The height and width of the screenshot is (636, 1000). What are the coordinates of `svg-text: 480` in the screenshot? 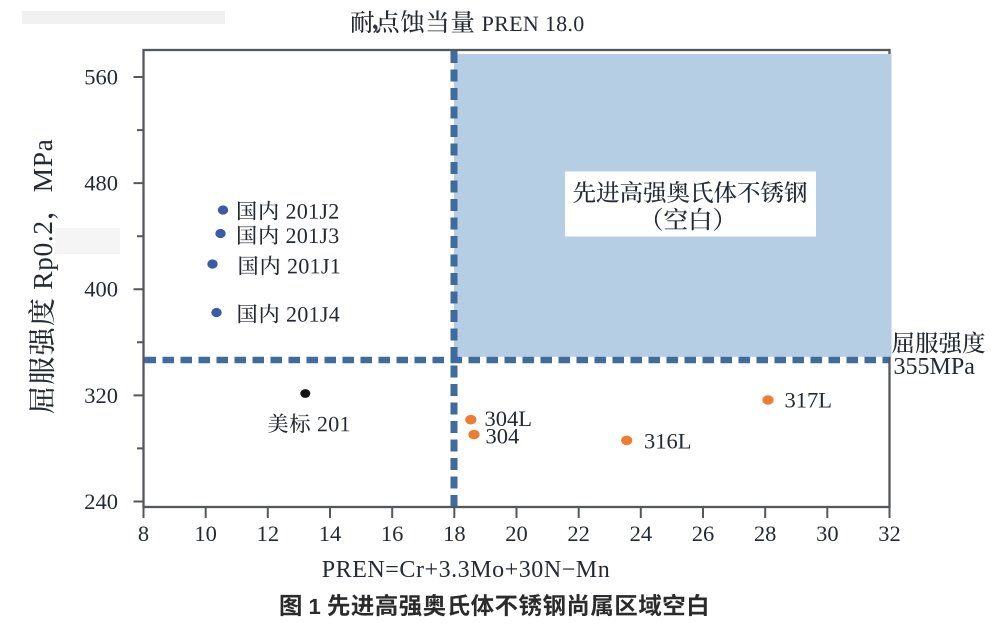 It's located at (101, 183).